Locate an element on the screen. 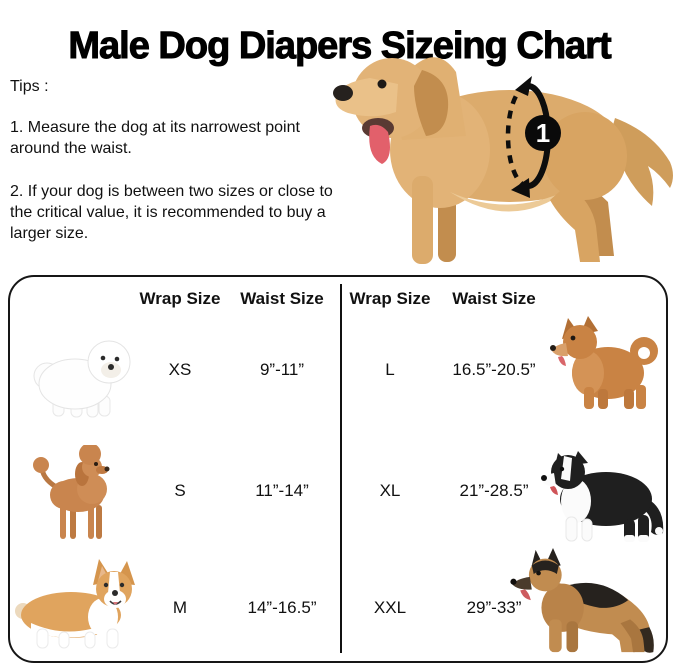  dog-tail is located at coordinates (641, 162).